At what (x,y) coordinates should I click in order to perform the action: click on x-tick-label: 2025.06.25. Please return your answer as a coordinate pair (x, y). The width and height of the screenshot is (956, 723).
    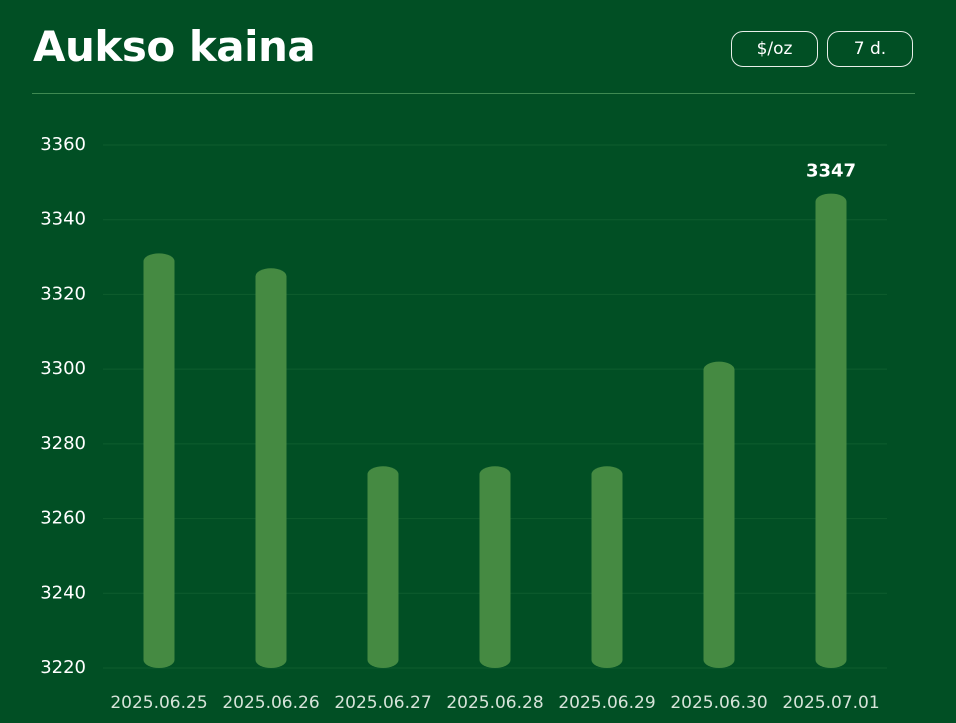
    Looking at the image, I should click on (158, 703).